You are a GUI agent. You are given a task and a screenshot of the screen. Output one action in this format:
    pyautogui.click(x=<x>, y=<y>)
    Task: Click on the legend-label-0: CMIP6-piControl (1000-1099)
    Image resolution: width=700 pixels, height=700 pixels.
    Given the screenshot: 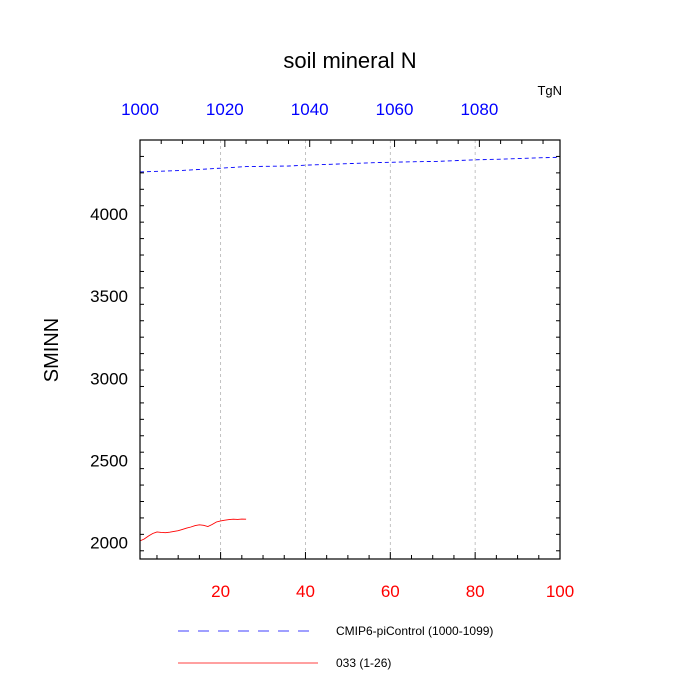 What is the action you would take?
    pyautogui.click(x=414, y=631)
    